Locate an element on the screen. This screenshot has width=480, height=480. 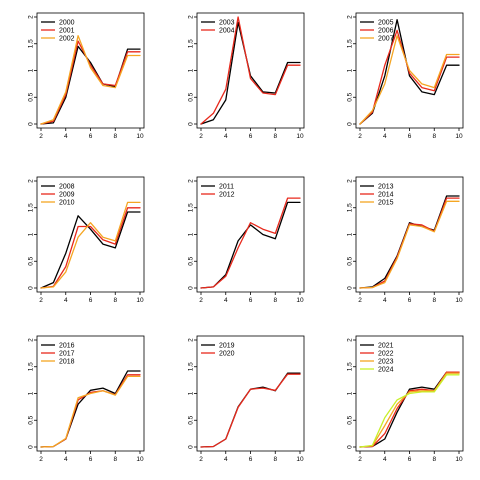
legend-label: 2006 is located at coordinates (386, 31).